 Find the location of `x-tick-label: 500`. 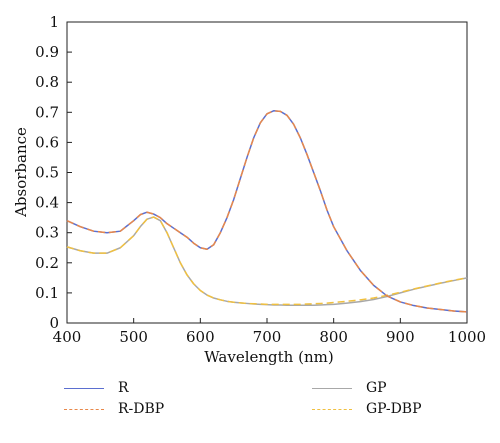

x-tick-label: 500 is located at coordinates (133, 337).